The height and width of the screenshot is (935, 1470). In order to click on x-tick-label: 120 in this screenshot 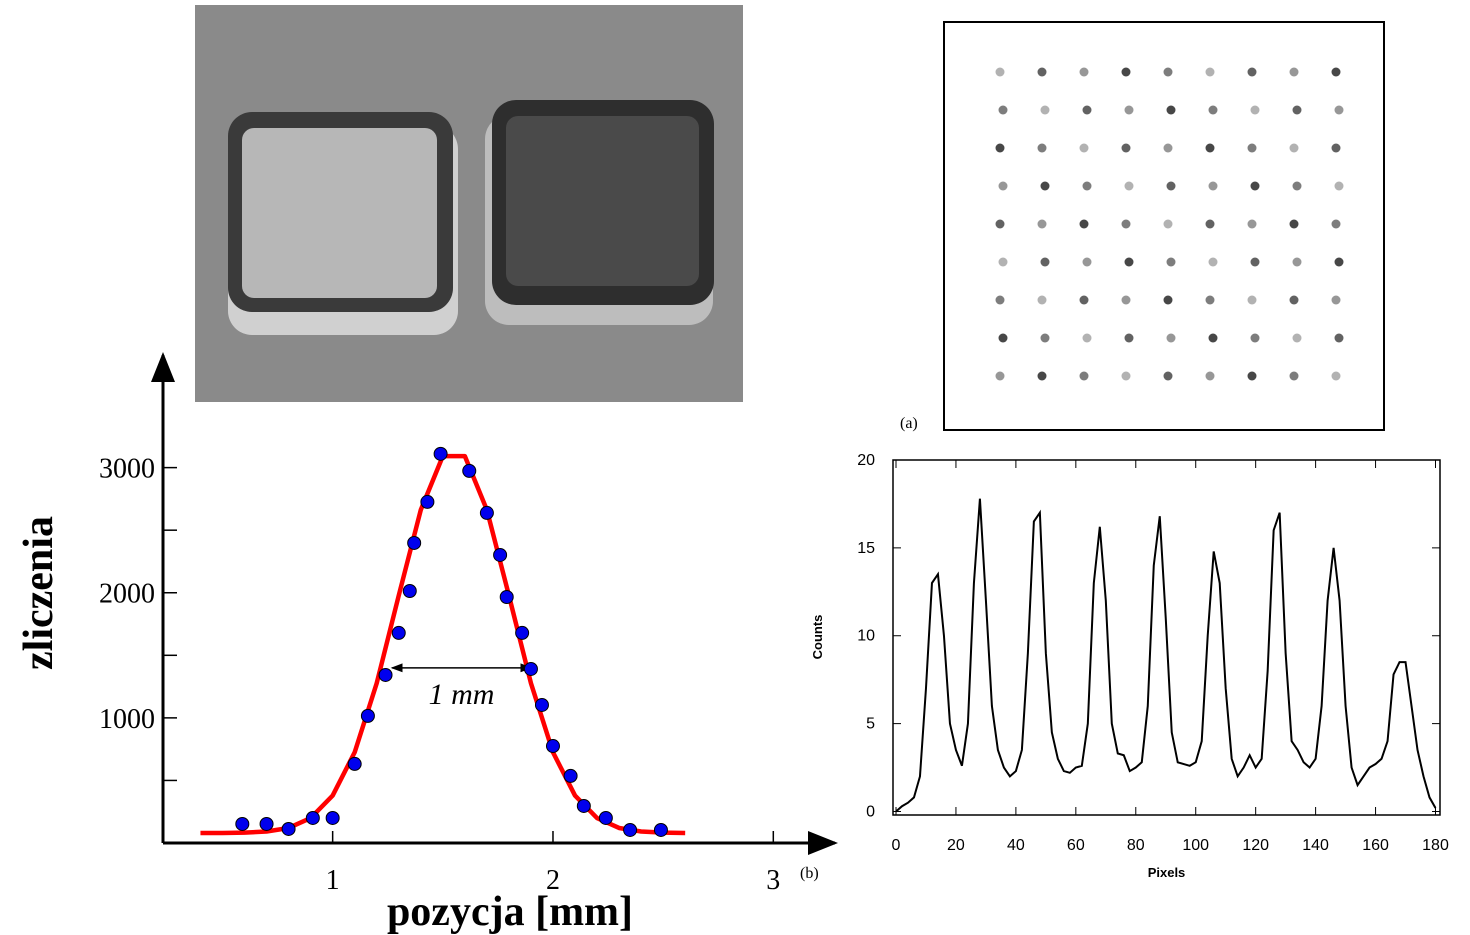, I will do `click(1255, 845)`.